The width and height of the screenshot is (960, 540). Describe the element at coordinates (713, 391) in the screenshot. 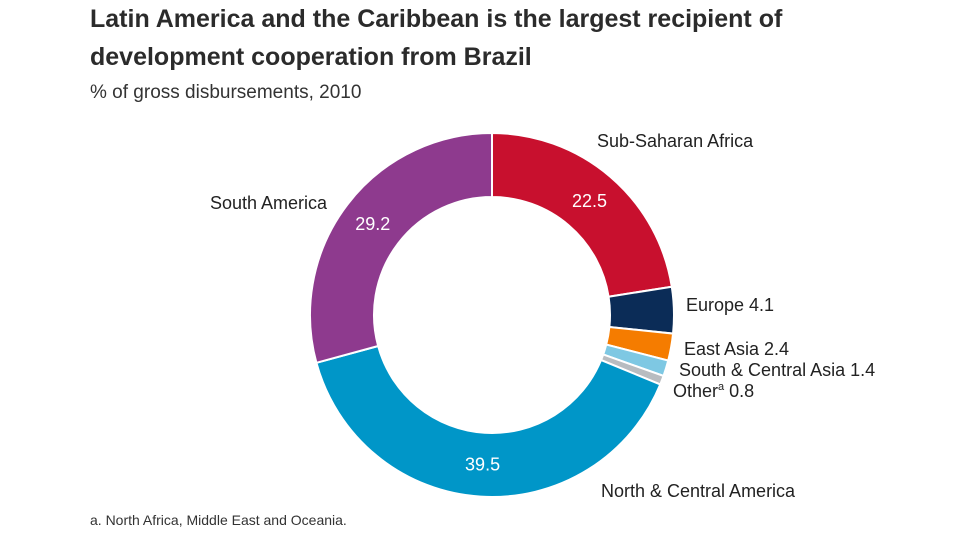

I see `category-label-other: Othera 0.8` at that location.